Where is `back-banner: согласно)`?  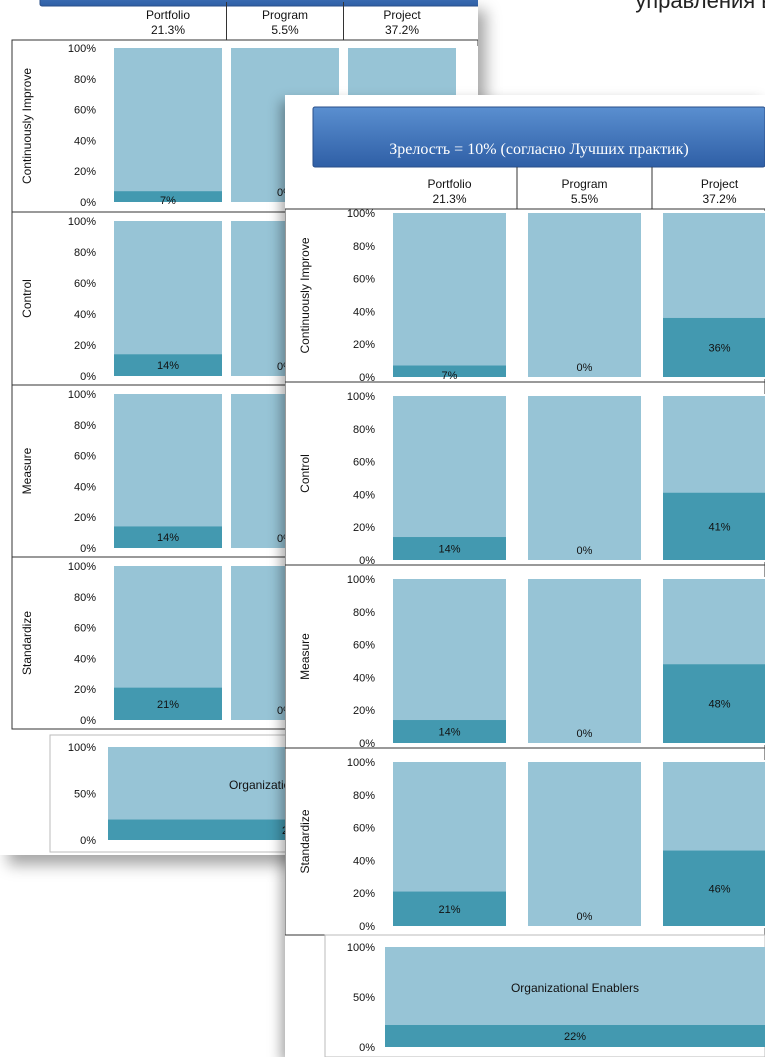 back-banner: согласно) is located at coordinates (258, 3).